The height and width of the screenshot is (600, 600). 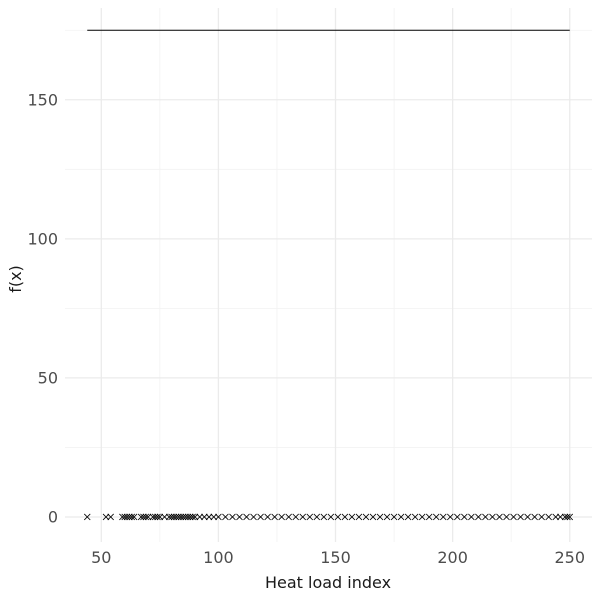 I want to click on data-points, so click(x=328, y=517).